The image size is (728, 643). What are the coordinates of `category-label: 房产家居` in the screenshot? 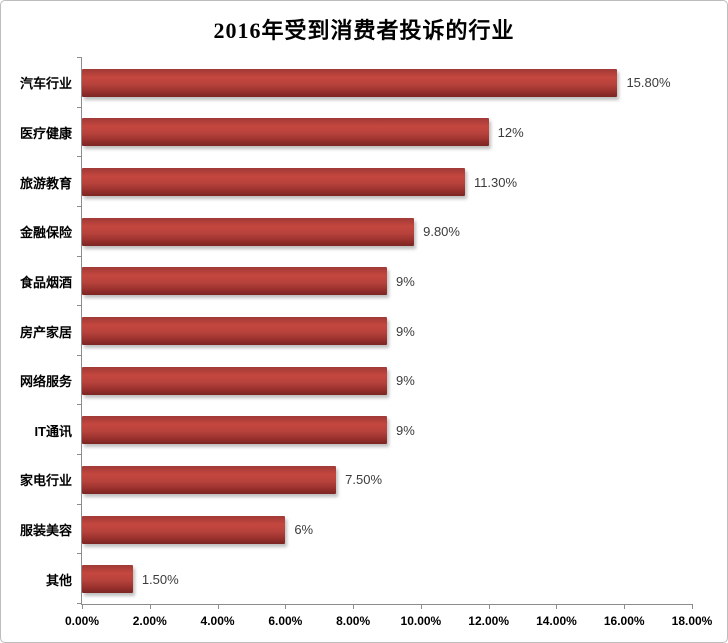 It's located at (45, 332).